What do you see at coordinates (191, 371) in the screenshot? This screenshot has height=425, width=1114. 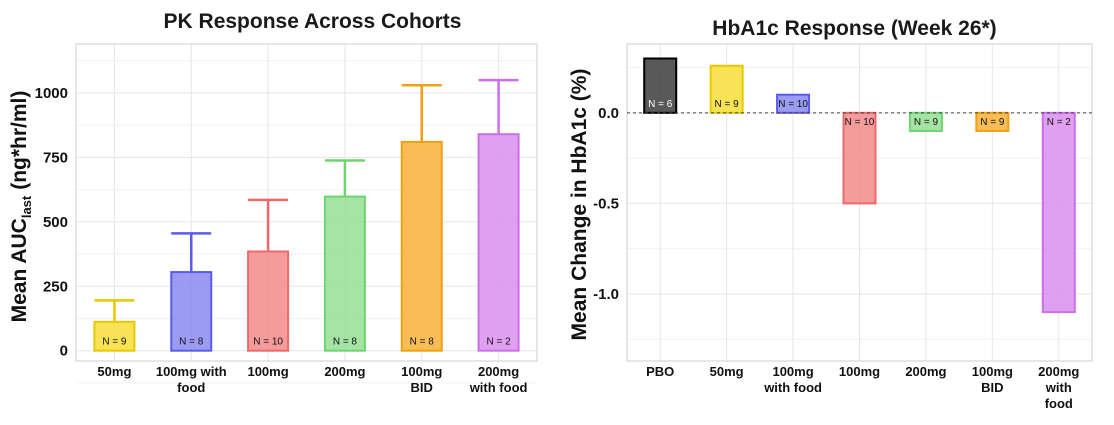 I see `pk-x-tick-label: 100mg with` at bounding box center [191, 371].